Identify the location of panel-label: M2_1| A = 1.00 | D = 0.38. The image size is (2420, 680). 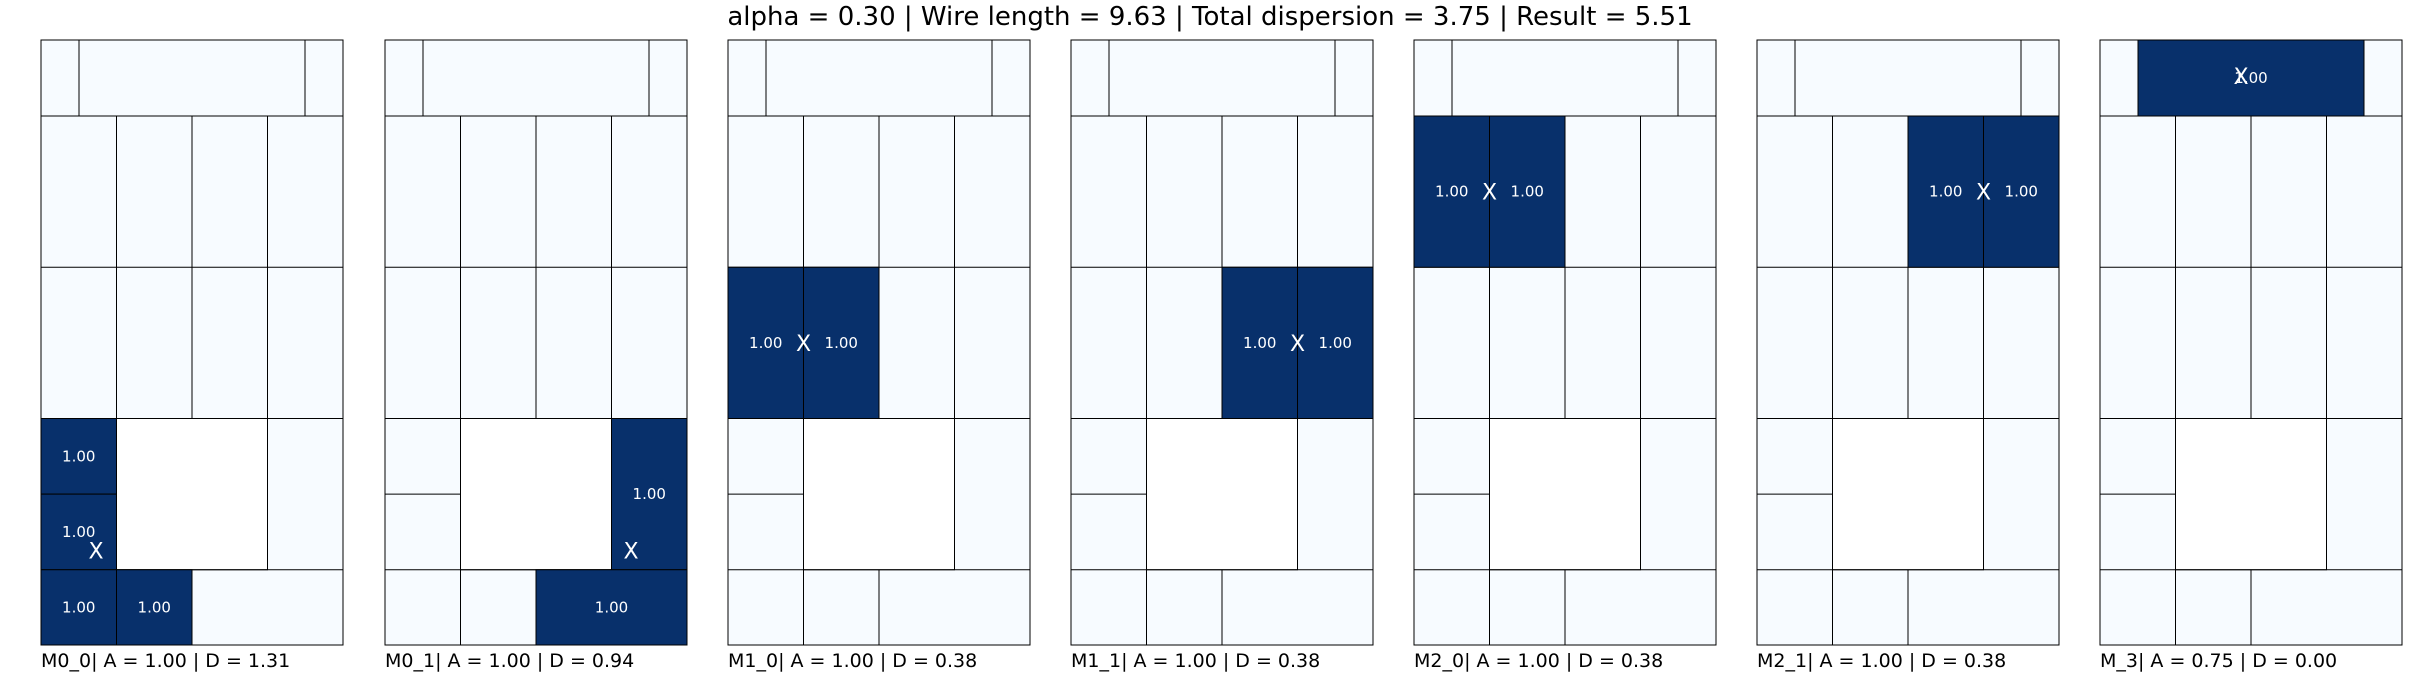
(1881, 661).